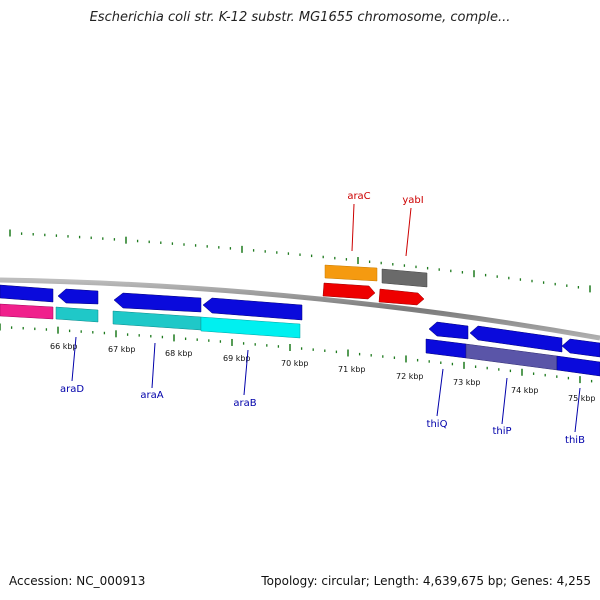 This screenshot has width=600, height=600. I want to click on kbp-label: 67 kbp, so click(122, 349).